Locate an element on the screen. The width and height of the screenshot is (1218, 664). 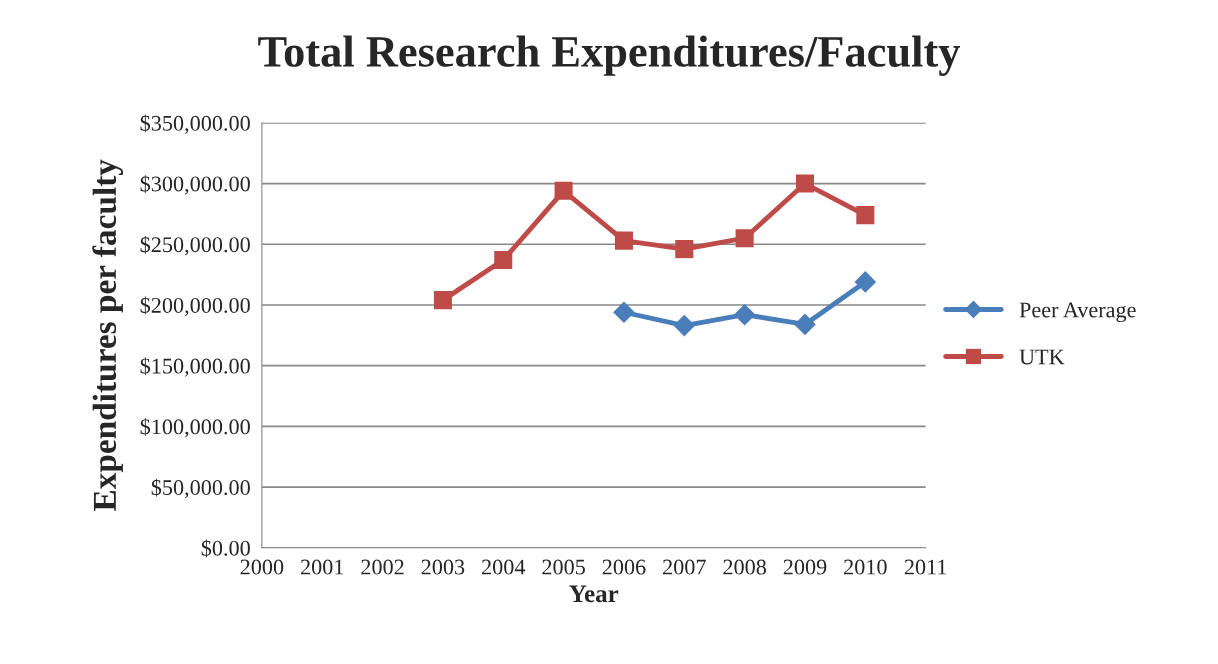
y-tick-label: $200,000.00 is located at coordinates (195, 306).